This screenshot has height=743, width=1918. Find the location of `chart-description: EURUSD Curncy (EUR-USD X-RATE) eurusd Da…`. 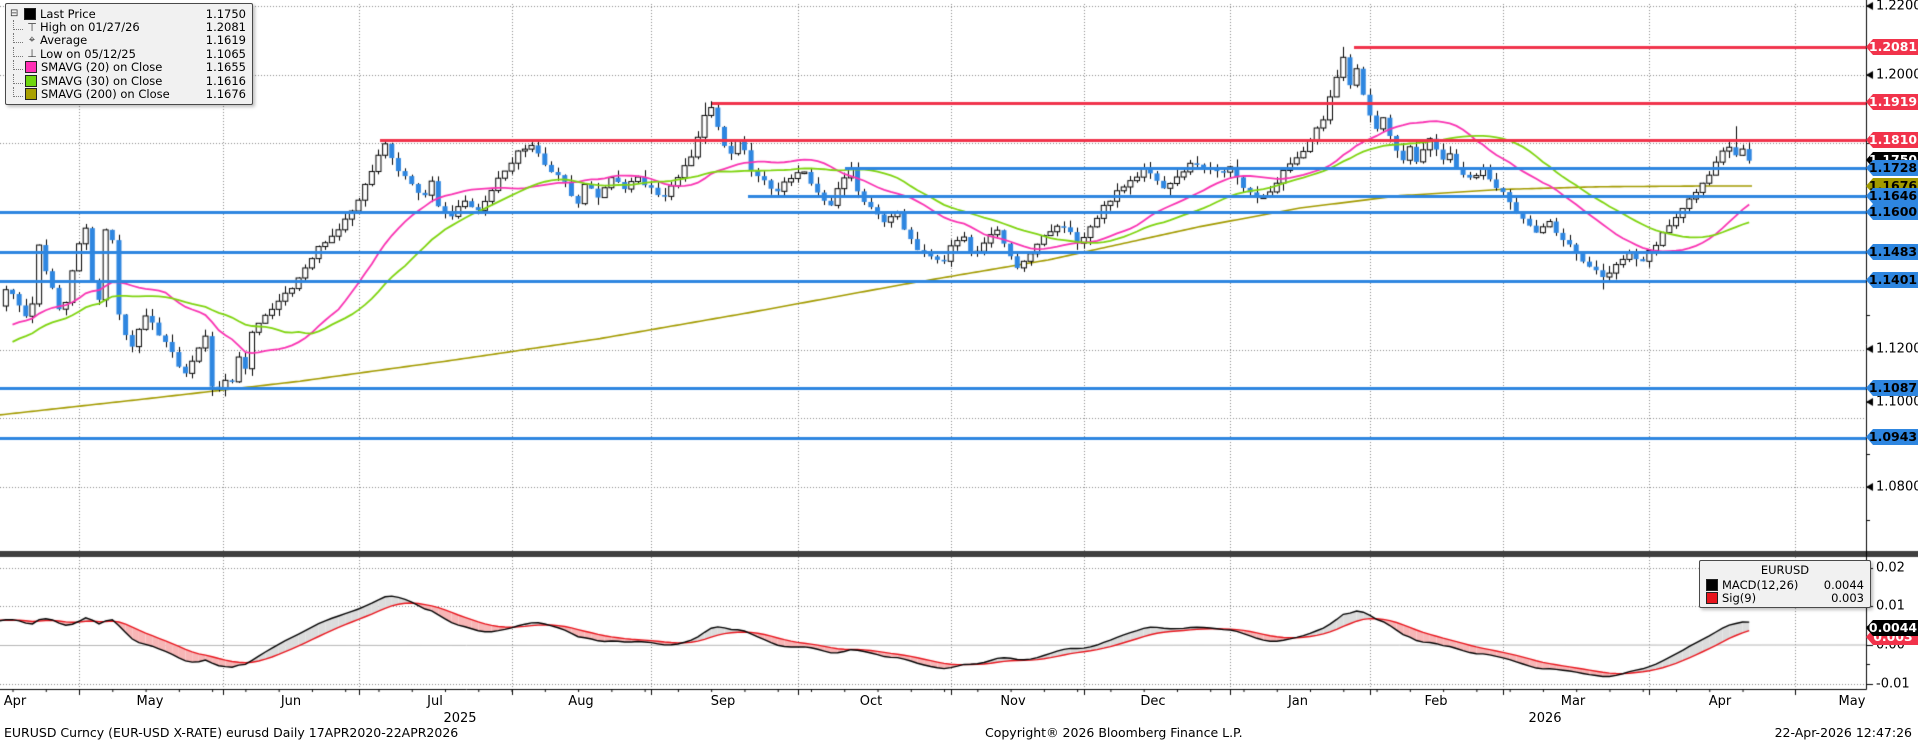

chart-description: EURUSD Curncy (EUR-USD X-RATE) eurusd Da… is located at coordinates (231, 732).